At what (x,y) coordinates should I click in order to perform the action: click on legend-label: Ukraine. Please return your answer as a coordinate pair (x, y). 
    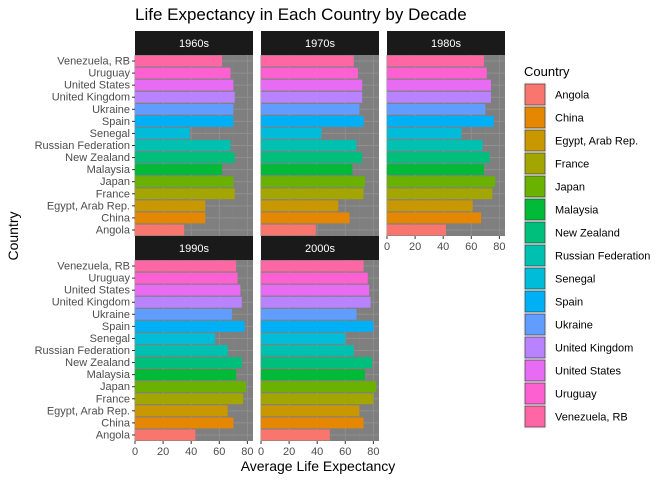
    Looking at the image, I should click on (574, 326).